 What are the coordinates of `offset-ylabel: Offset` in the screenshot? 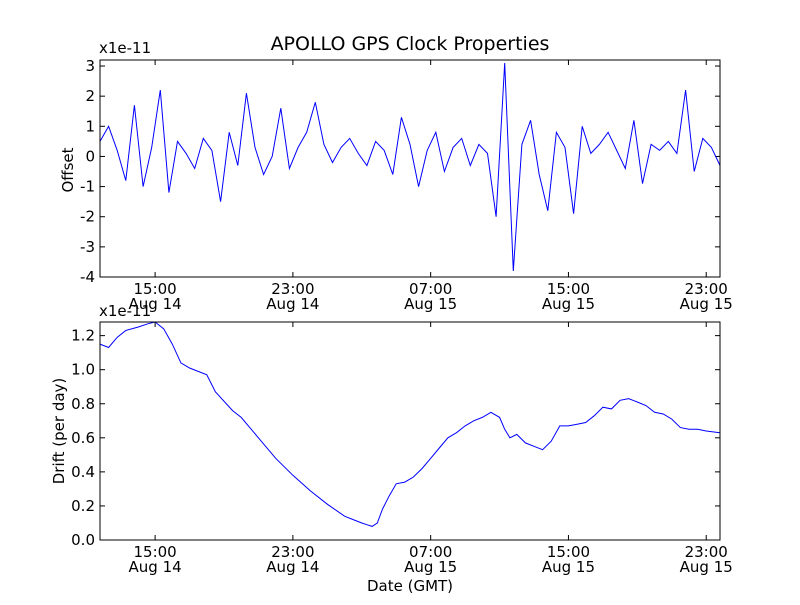 It's located at (68, 169).